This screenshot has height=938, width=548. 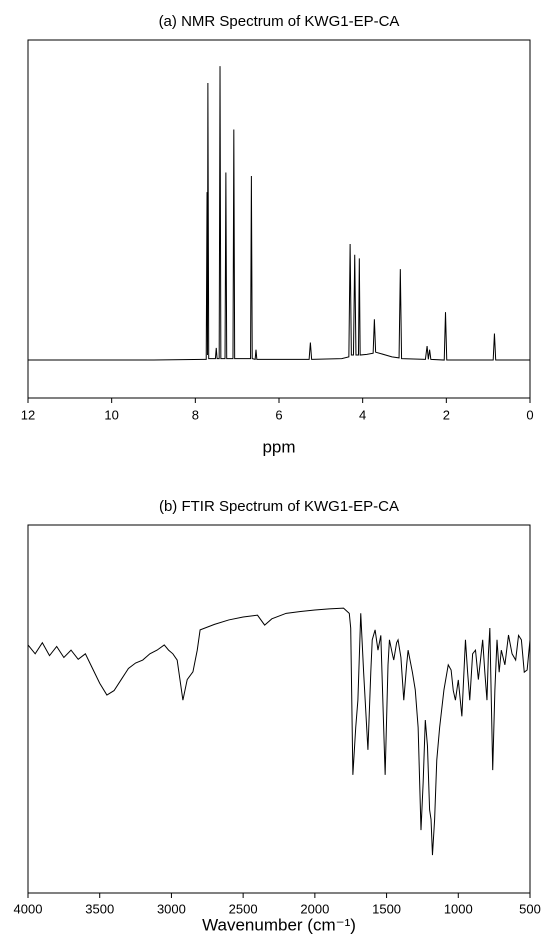 I want to click on x-tick-label: 2, so click(x=446, y=414).